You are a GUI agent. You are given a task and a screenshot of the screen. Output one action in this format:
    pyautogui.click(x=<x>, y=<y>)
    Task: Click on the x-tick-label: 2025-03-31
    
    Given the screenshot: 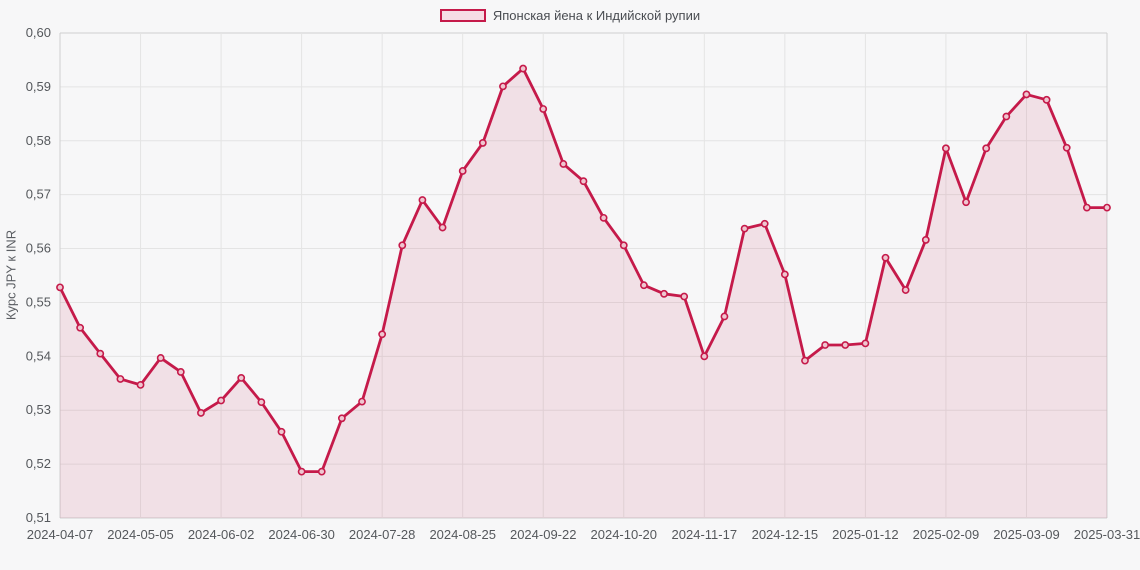 What is the action you would take?
    pyautogui.click(x=1107, y=534)
    